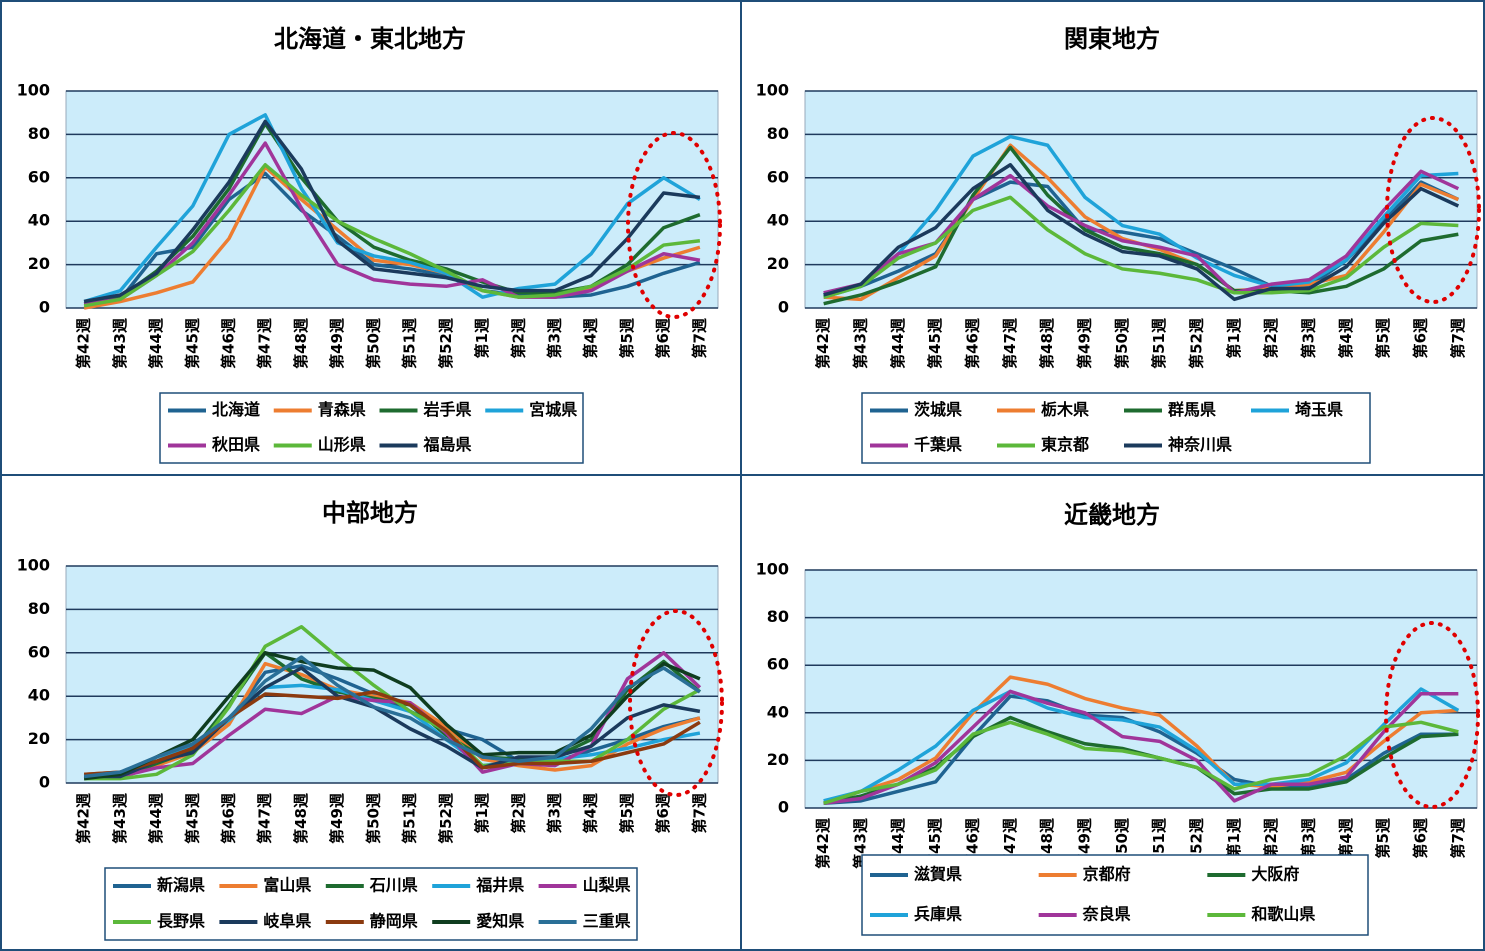 Image resolution: width=1485 pixels, height=951 pixels. What do you see at coordinates (229, 343) in the screenshot?
I see `x-tick-label: 第46週` at bounding box center [229, 343].